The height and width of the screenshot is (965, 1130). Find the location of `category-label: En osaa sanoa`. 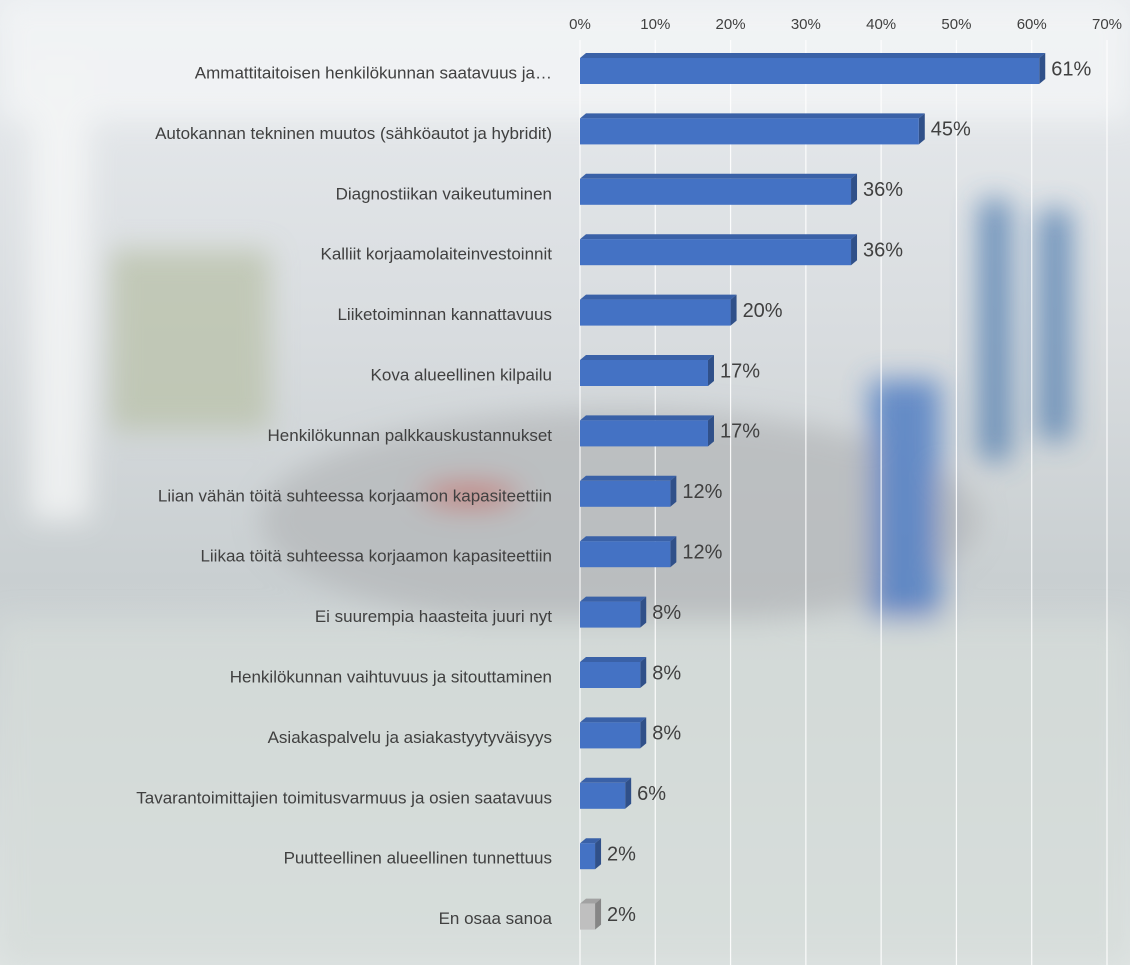

category-label: En osaa sanoa is located at coordinates (496, 918).